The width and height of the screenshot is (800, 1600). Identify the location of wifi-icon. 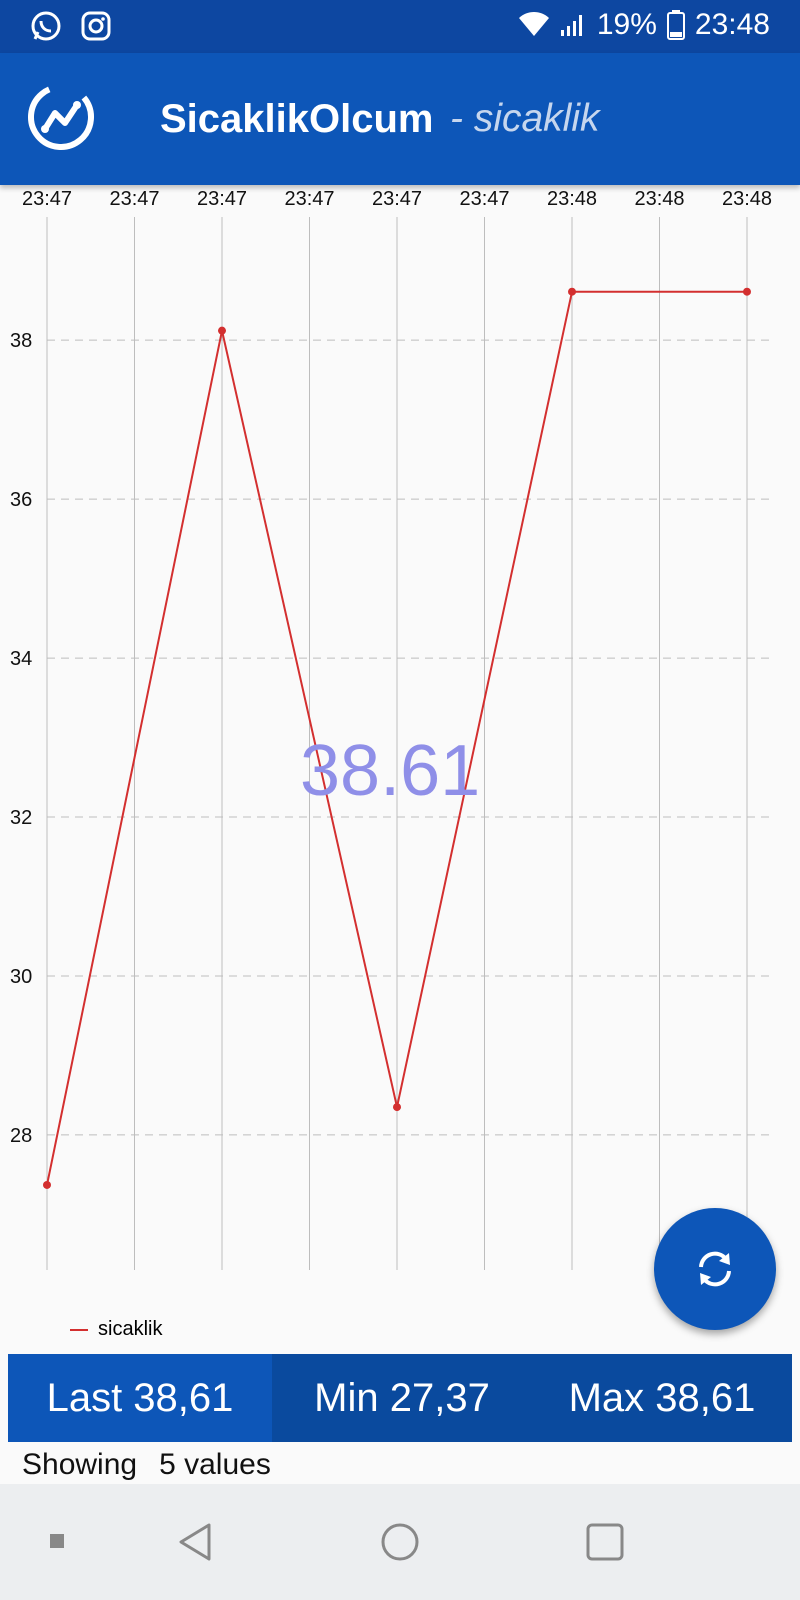
(533, 24).